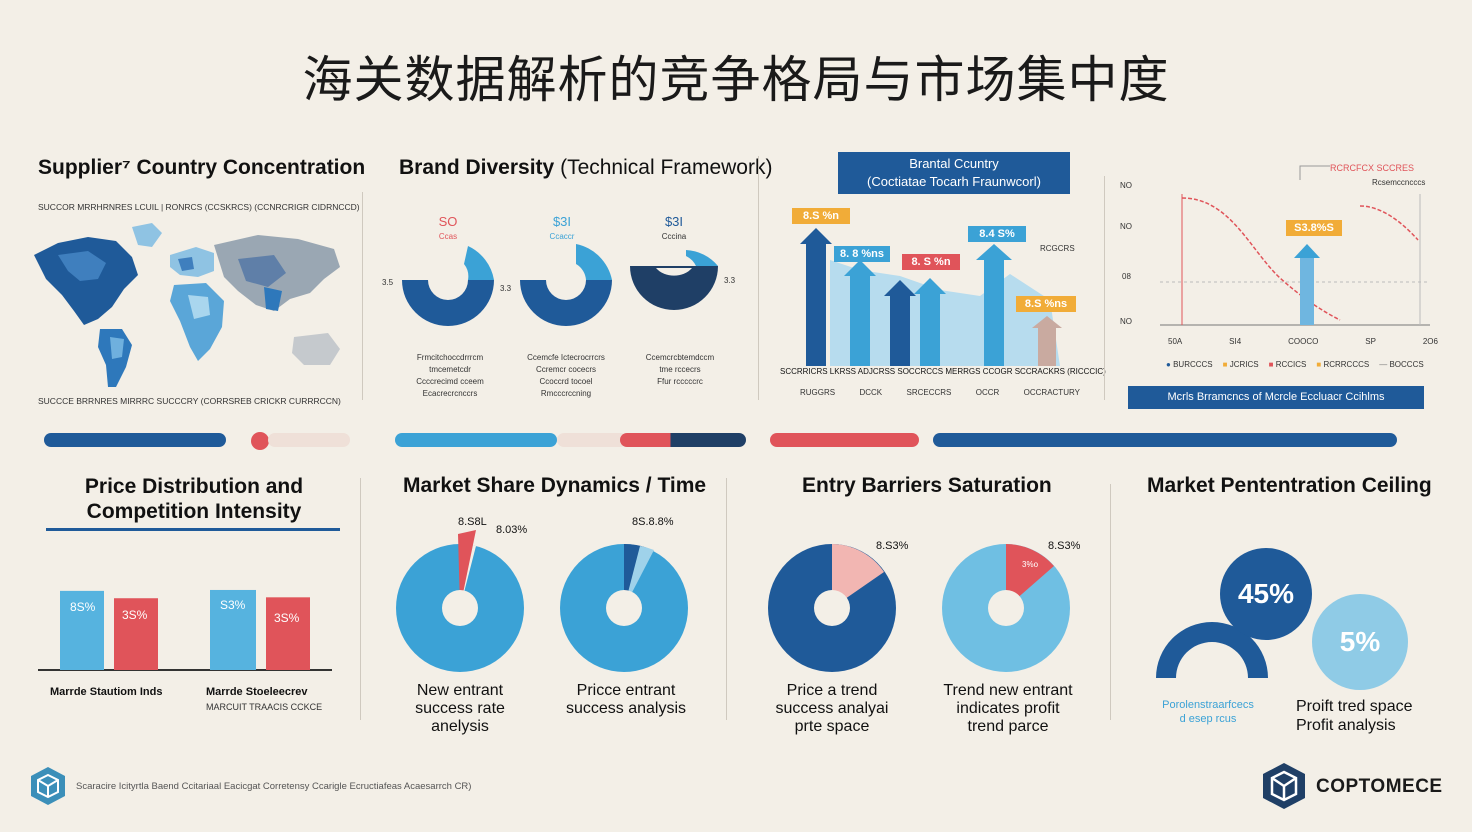 The width and height of the screenshot is (1472, 832). What do you see at coordinates (1314, 228) in the screenshot?
I see `trend-tag: S3.8%S` at bounding box center [1314, 228].